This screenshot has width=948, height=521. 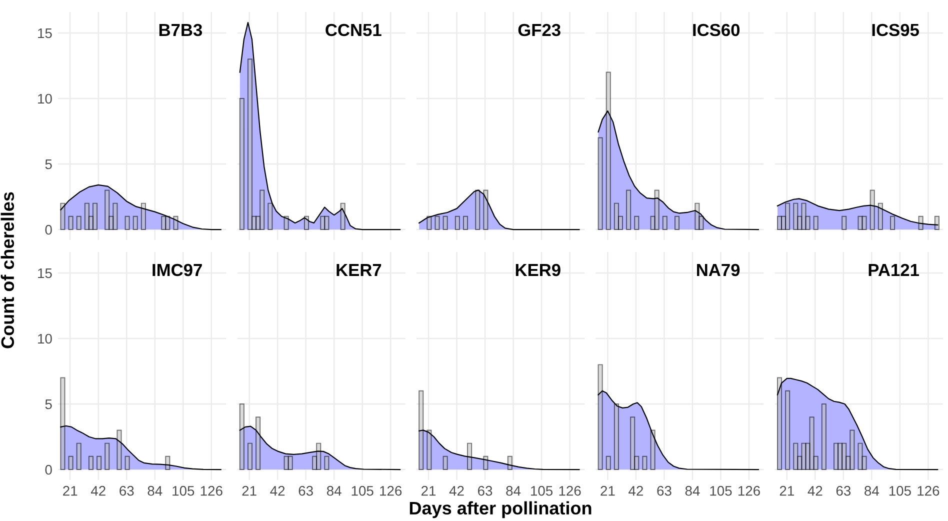 What do you see at coordinates (895, 30) in the screenshot?
I see `text: ICS95` at bounding box center [895, 30].